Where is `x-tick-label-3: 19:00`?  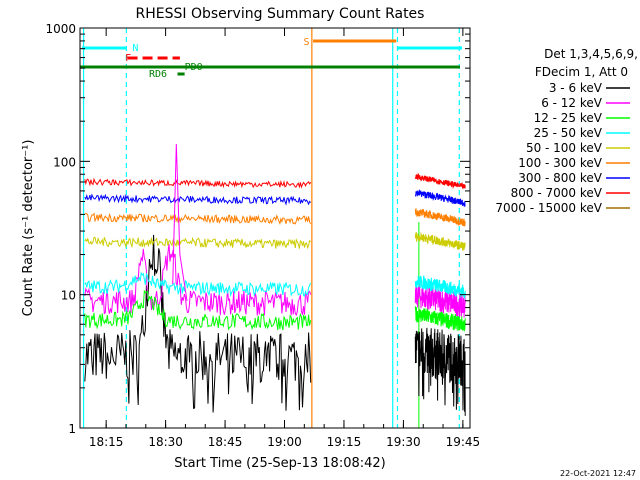
x-tick-label-3: 19:00 is located at coordinates (284, 442).